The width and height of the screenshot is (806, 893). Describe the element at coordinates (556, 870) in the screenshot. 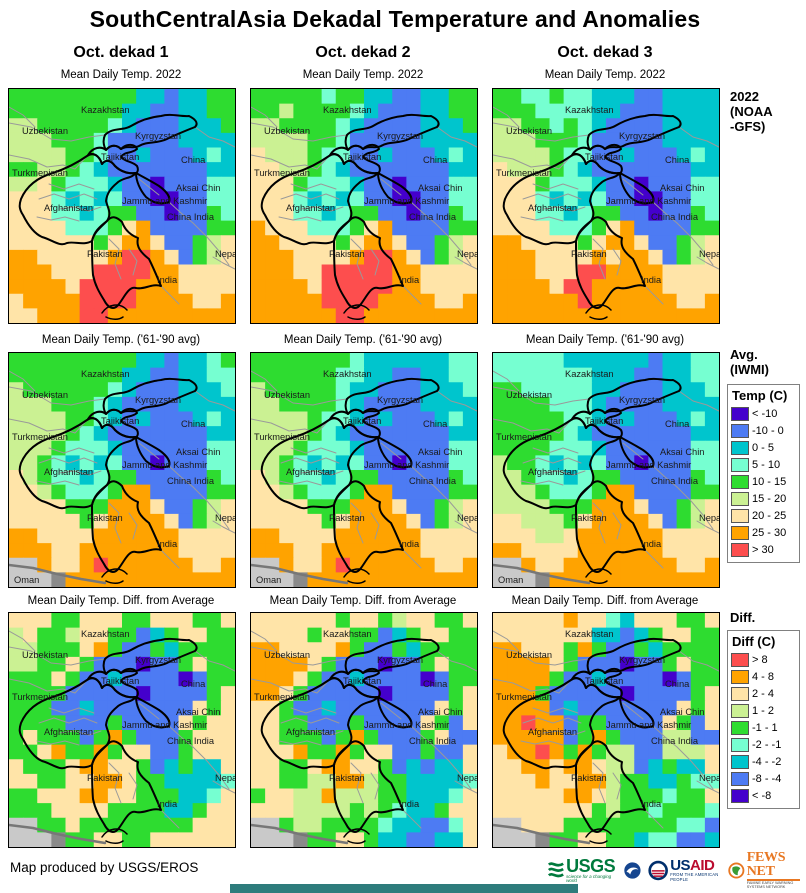

I see `usgs-wave-icon` at that location.